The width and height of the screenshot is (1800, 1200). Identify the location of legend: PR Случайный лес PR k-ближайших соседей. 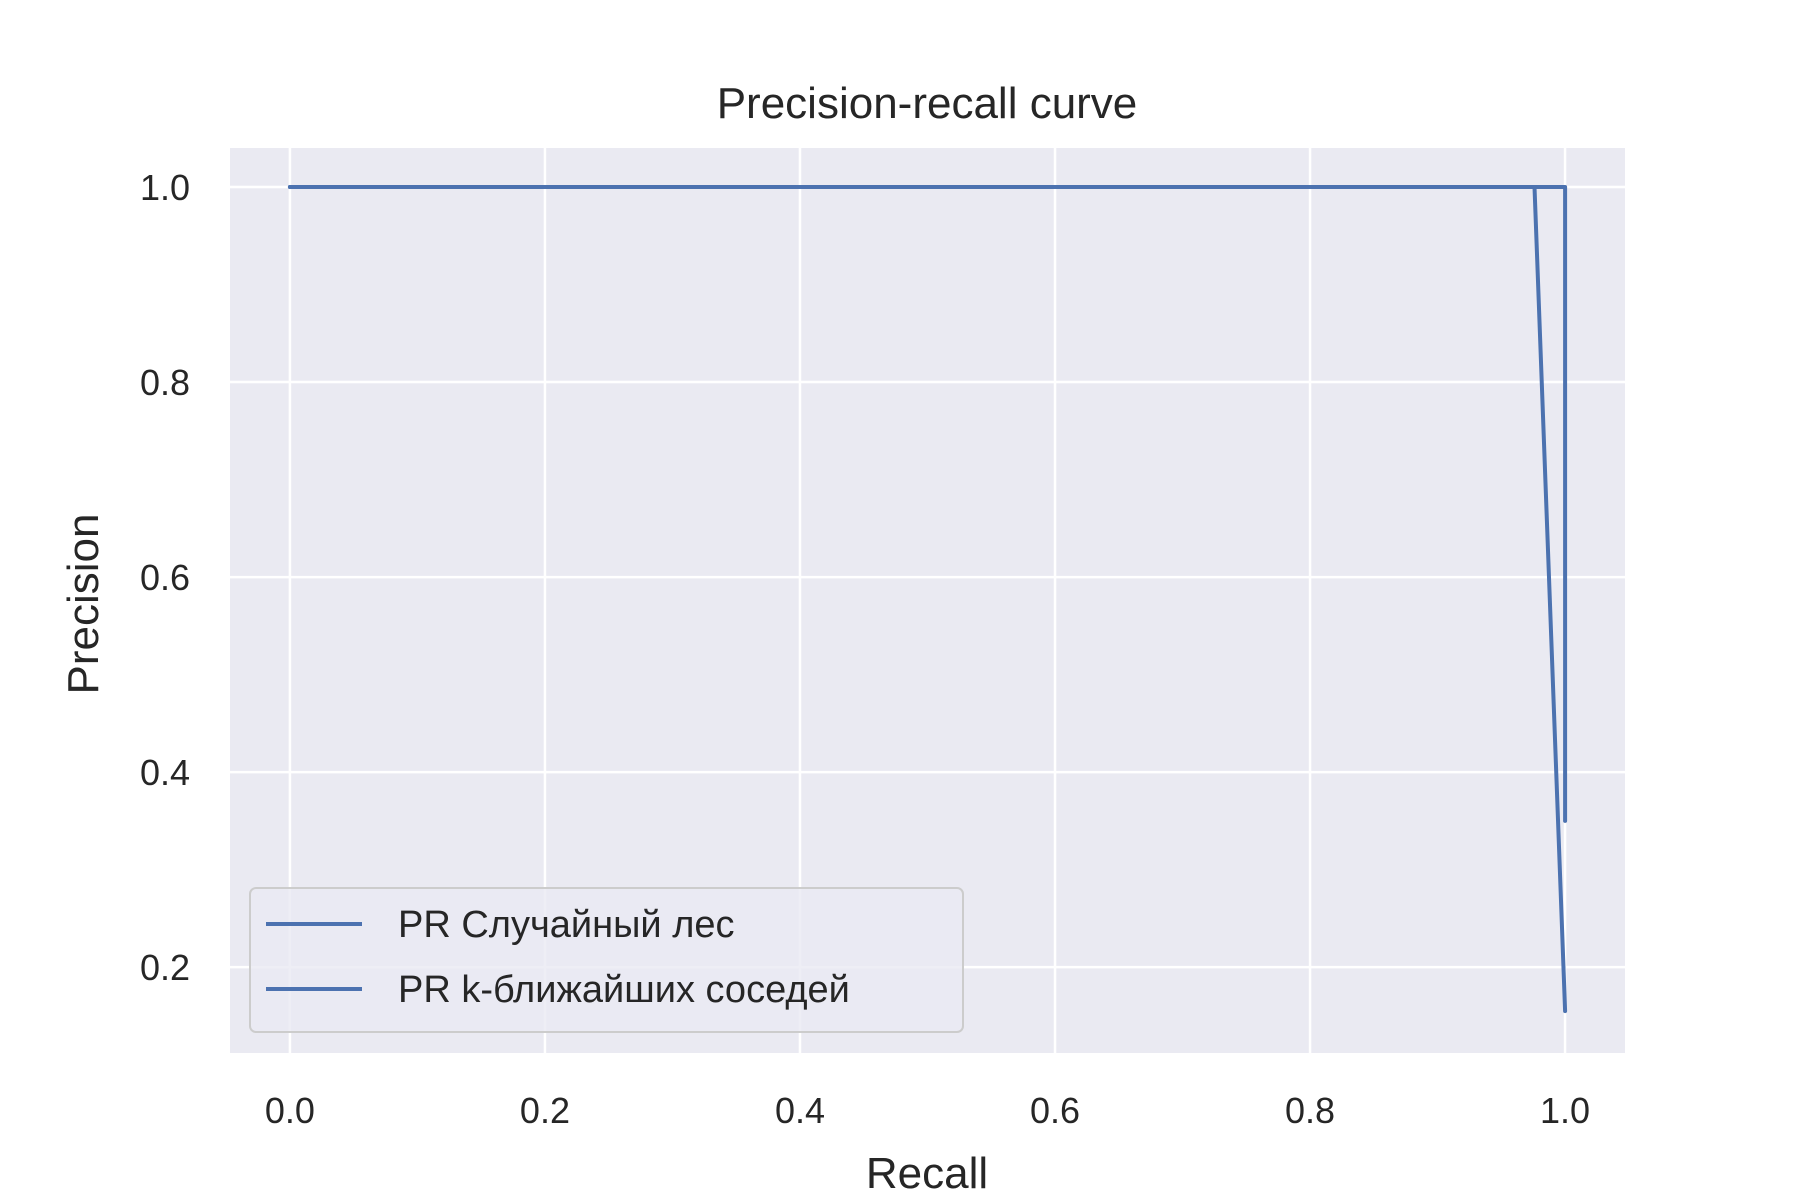
(606, 960).